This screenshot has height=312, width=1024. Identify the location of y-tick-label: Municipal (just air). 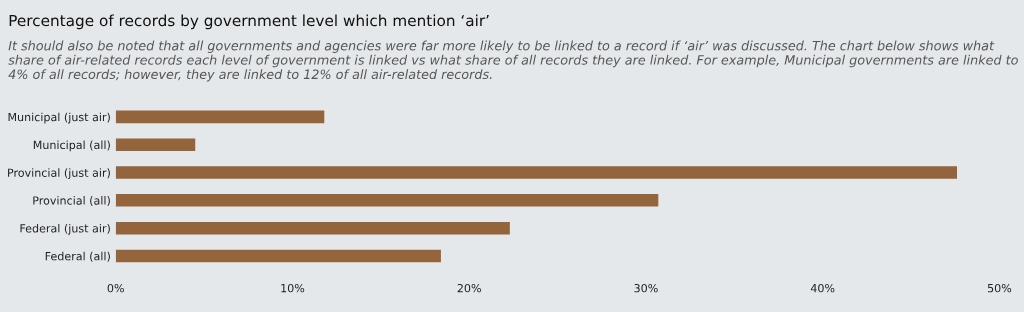
(59, 118).